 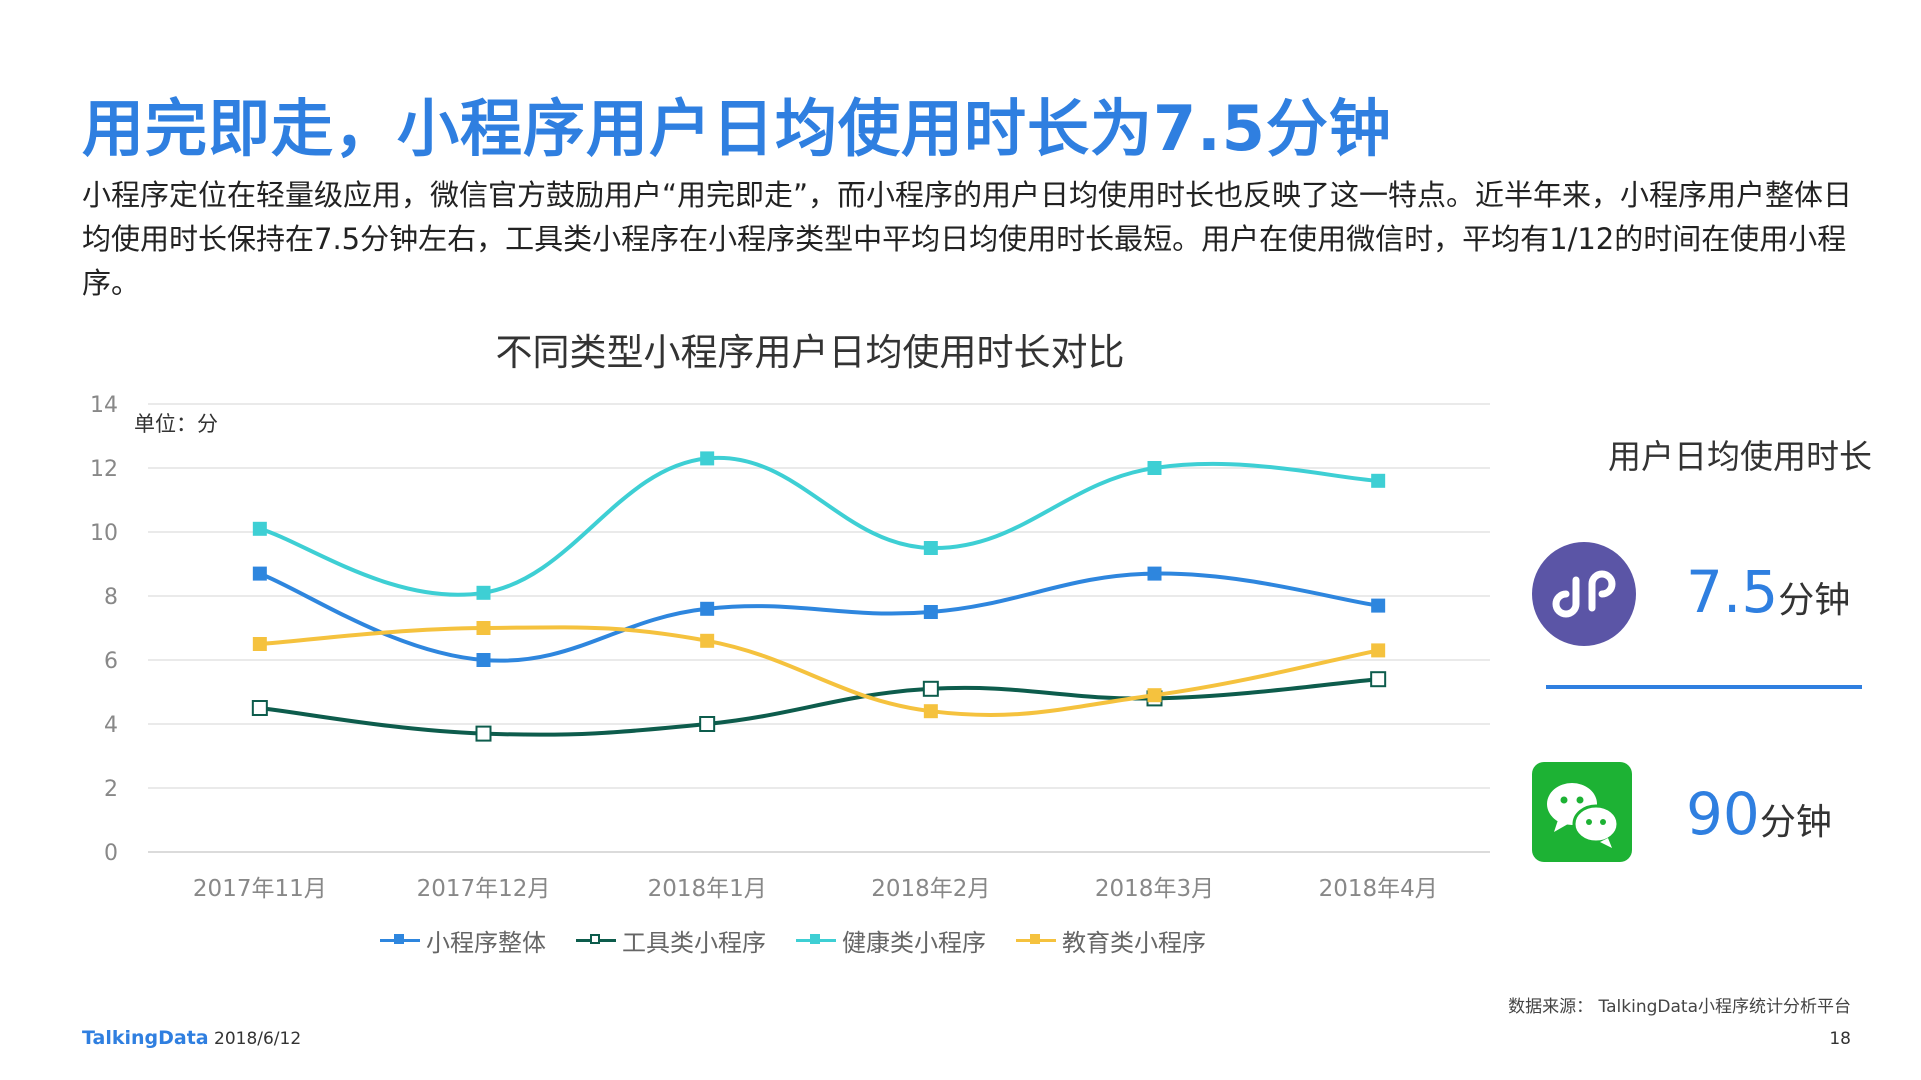 I want to click on miniprogram-duration: 7.5分钟, so click(x=1768, y=592).